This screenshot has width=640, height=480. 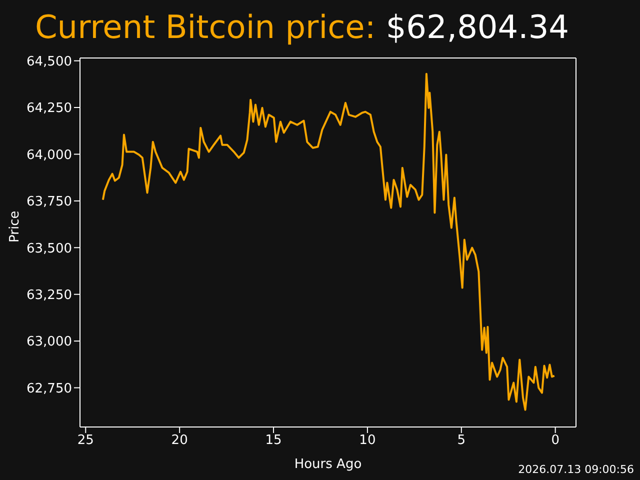 I want to click on y-tick-label: 63,000, so click(x=49, y=342).